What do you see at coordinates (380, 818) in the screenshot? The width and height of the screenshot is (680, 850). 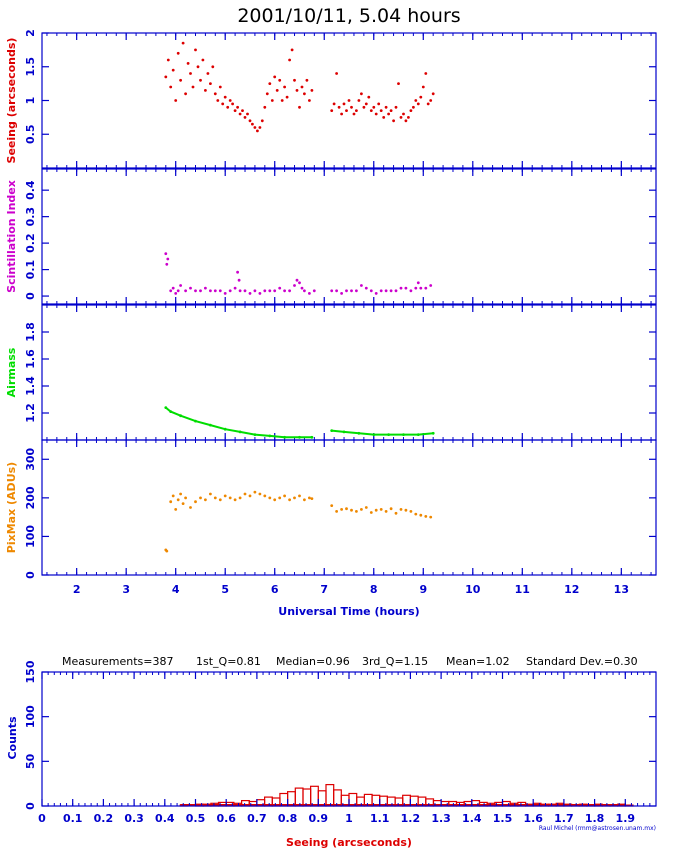 I see `x-tick-label: 1.1` at bounding box center [380, 818].